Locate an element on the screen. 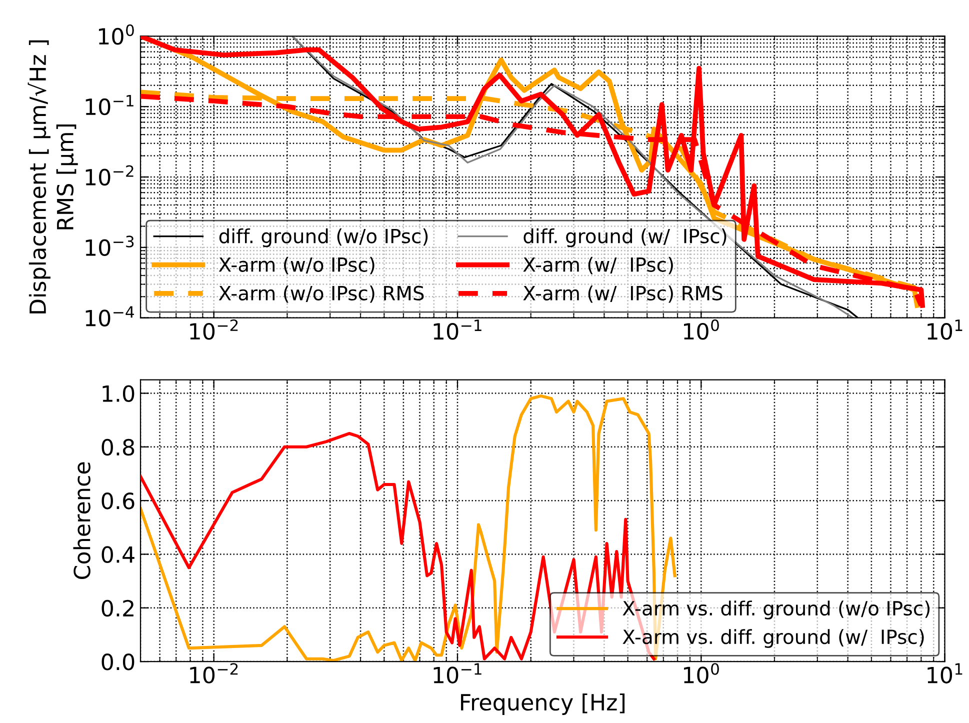 The image size is (969, 723). y-tick-label: 10$^{0}$ is located at coordinates (116, 34).